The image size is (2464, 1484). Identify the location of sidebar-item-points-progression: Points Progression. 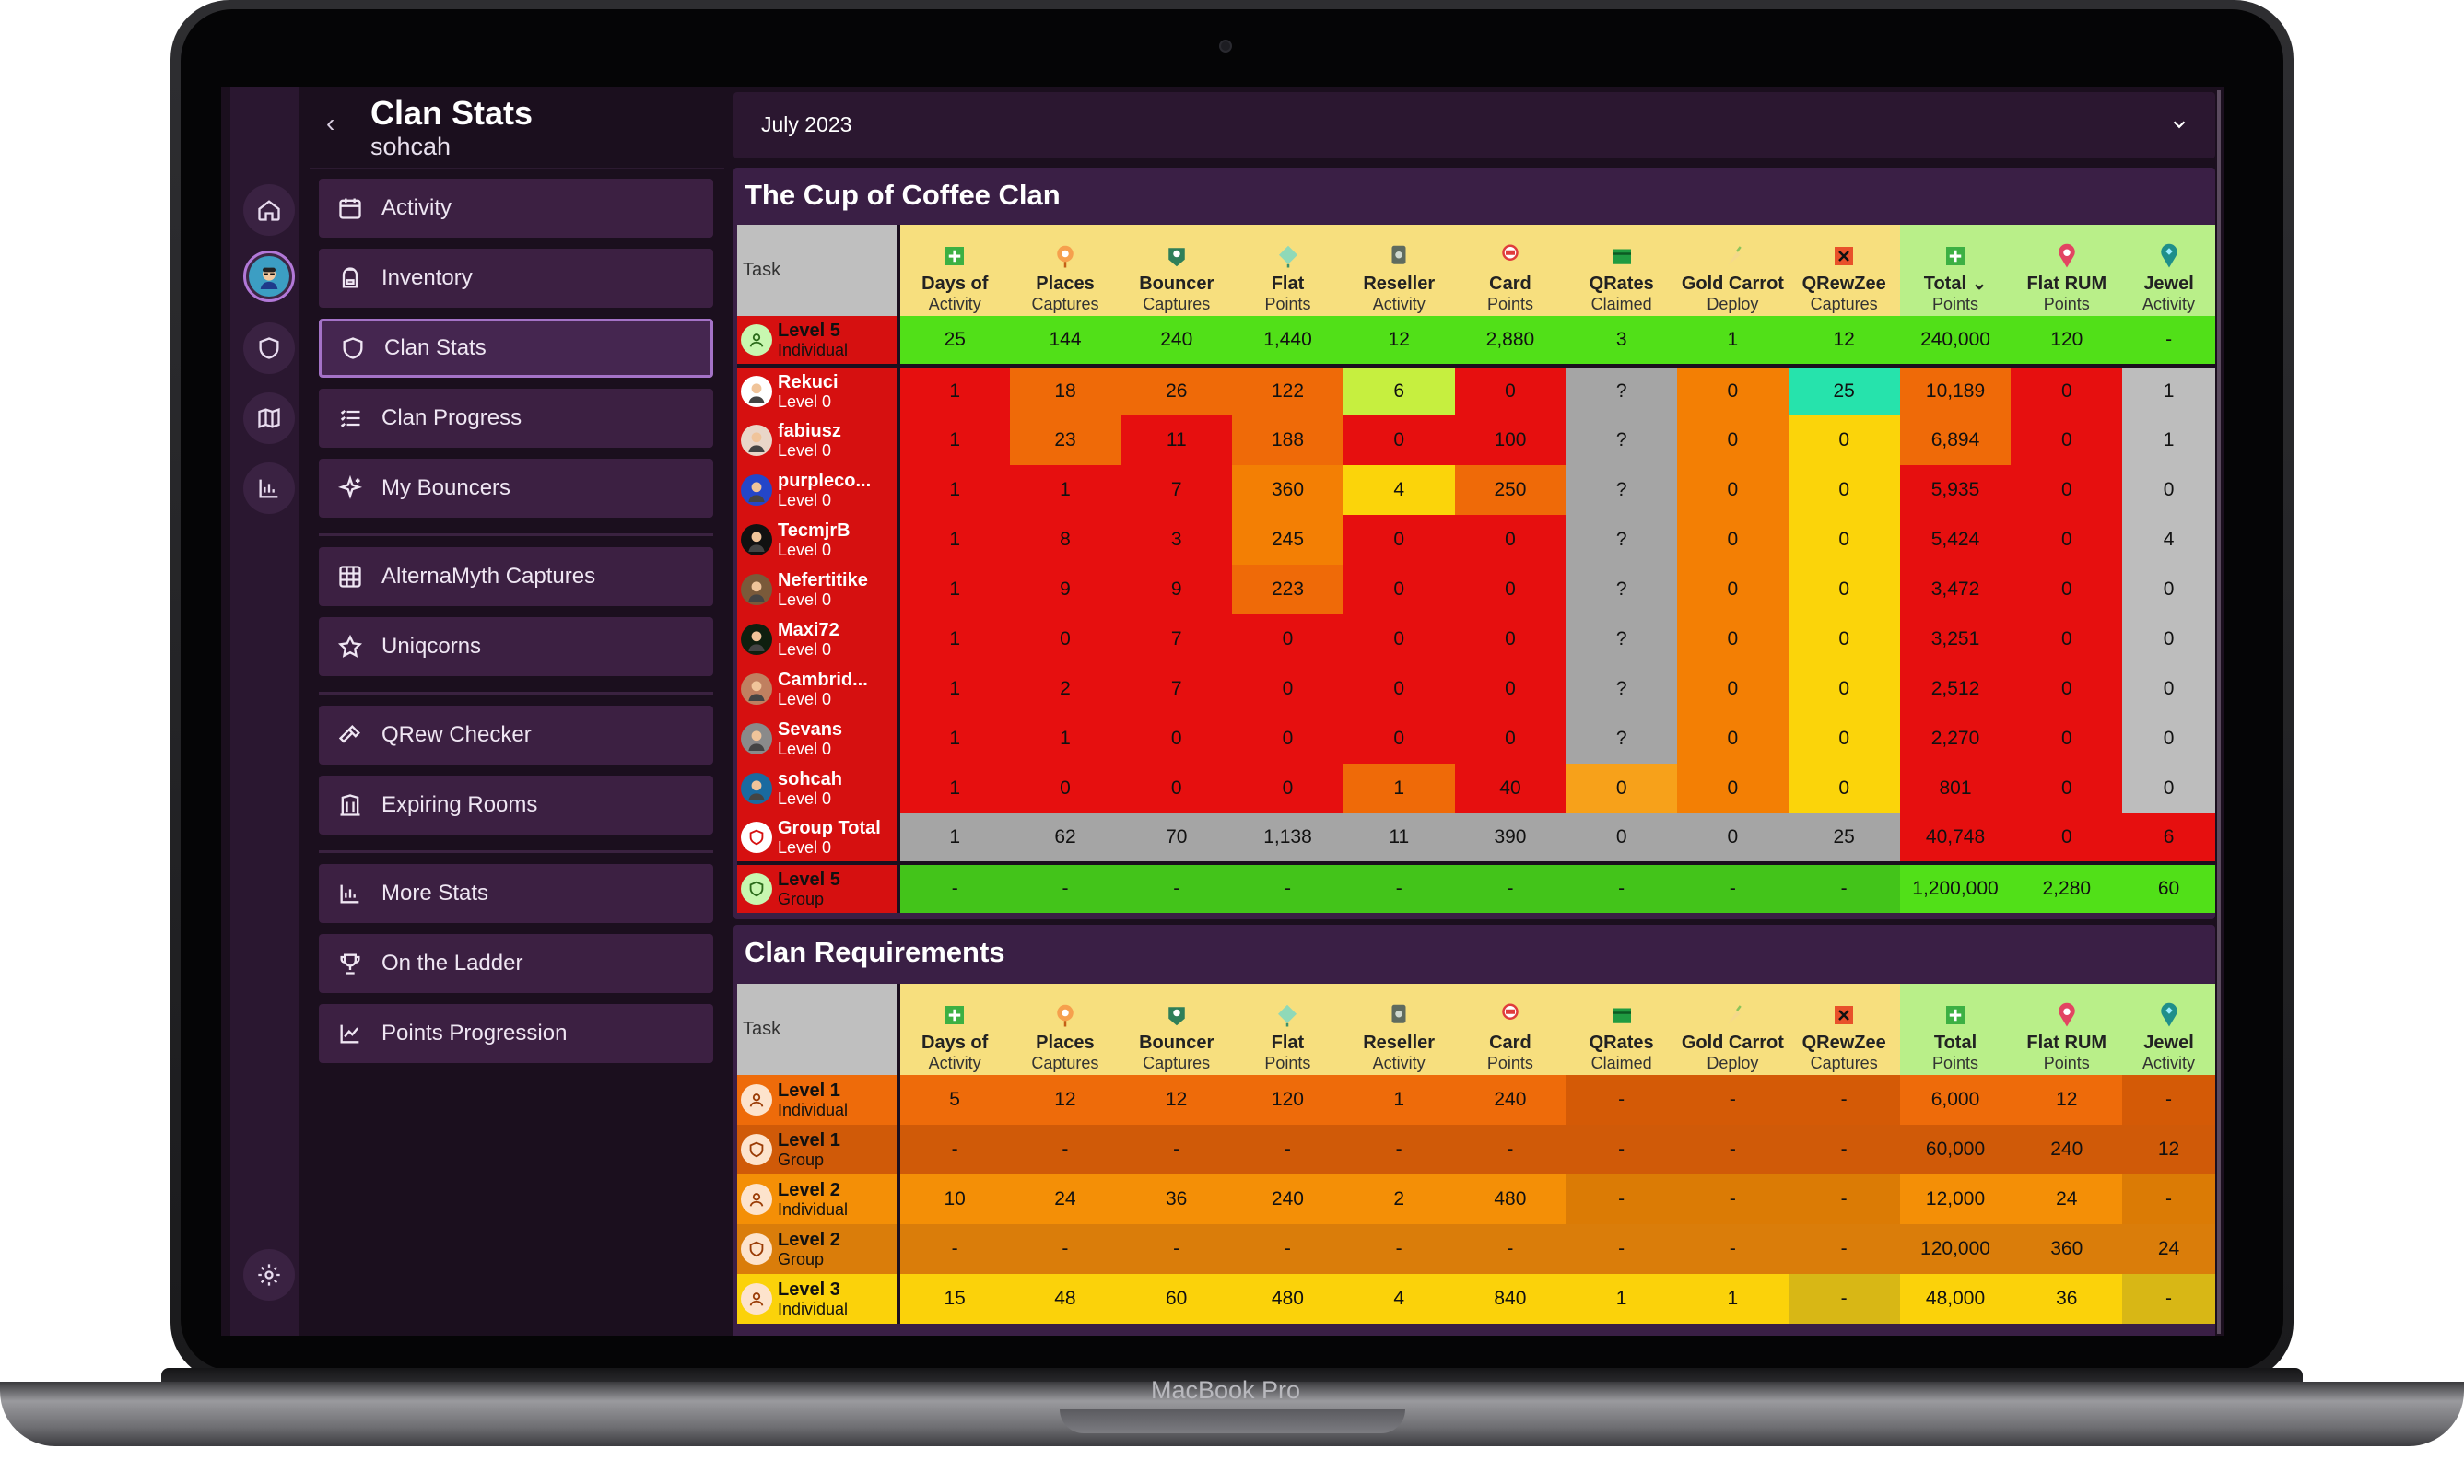
(516, 1033).